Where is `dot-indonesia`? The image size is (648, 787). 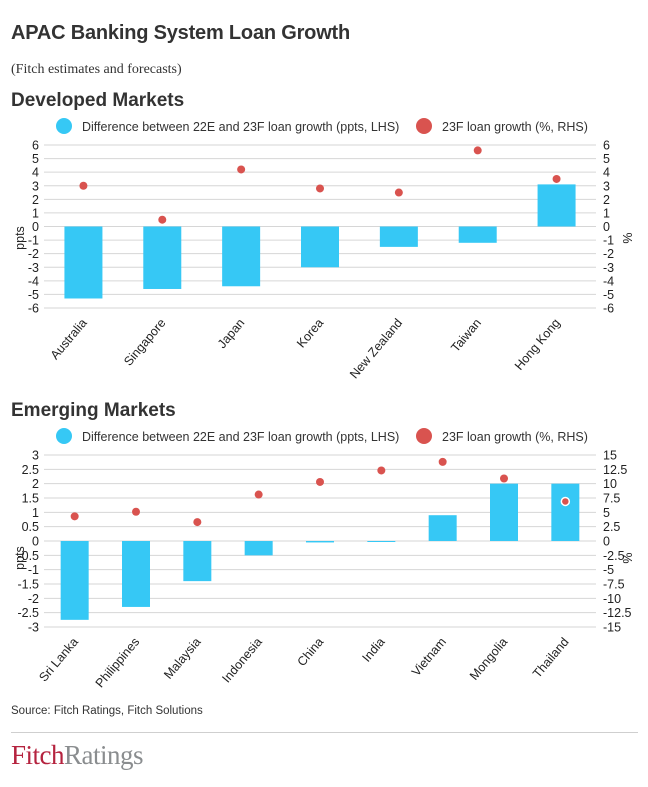
dot-indonesia is located at coordinates (258, 494).